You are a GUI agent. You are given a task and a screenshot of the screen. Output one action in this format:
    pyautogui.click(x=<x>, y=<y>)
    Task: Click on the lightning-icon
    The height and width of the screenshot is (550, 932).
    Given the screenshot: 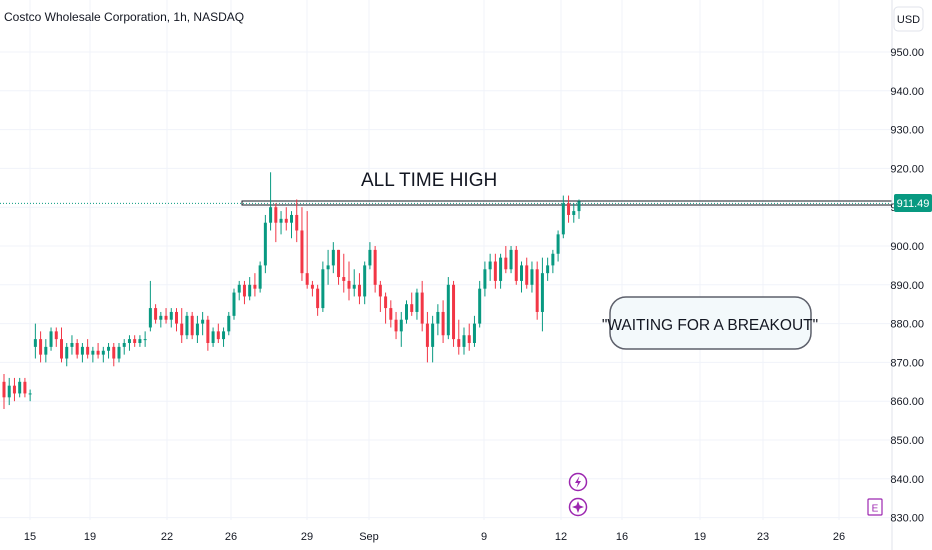 What is the action you would take?
    pyautogui.click(x=578, y=482)
    